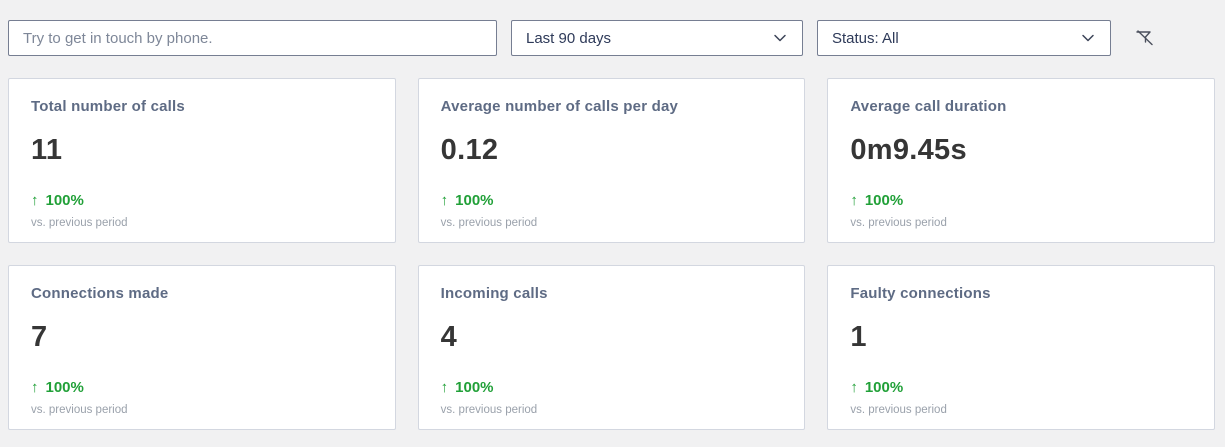  I want to click on stat-card-title: Total number of calls, so click(108, 106).